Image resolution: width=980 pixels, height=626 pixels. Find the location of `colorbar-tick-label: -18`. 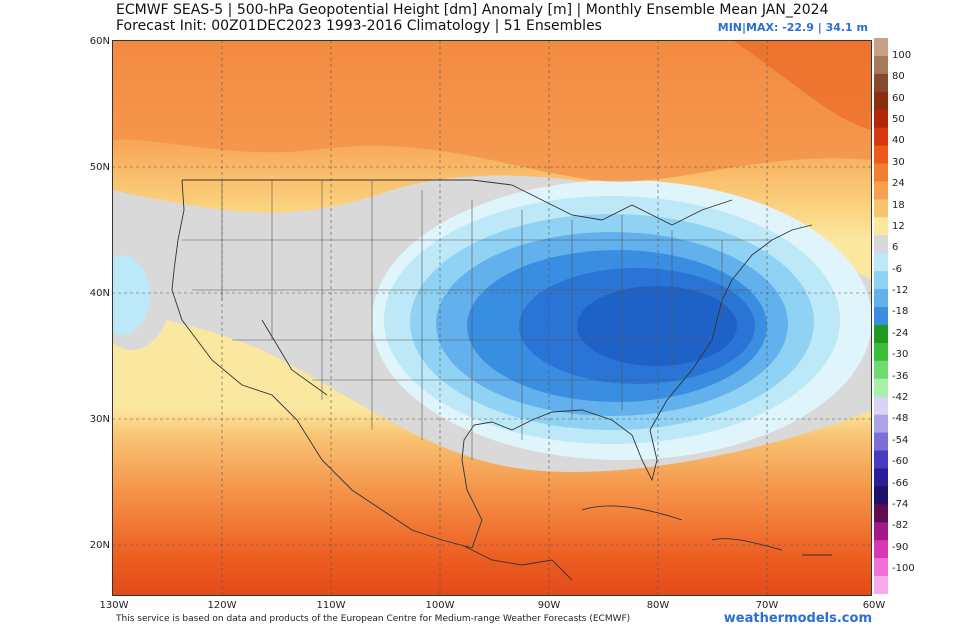

colorbar-tick-label: -18 is located at coordinates (900, 312).